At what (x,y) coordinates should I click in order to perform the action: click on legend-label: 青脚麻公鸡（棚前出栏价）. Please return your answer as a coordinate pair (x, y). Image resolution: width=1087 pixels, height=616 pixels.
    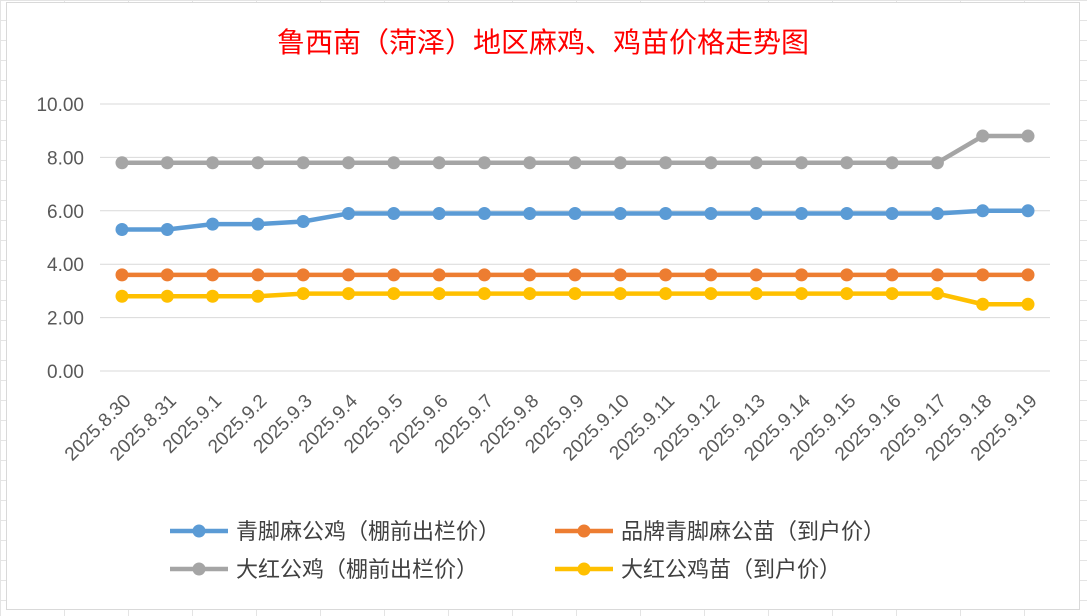
    Looking at the image, I should click on (368, 532).